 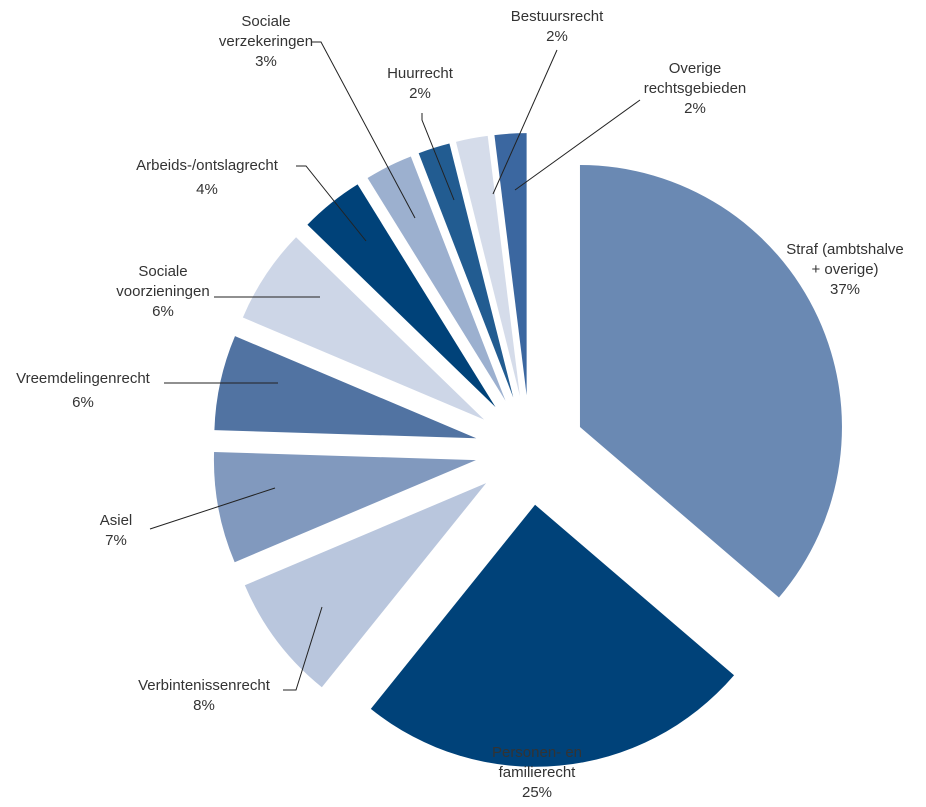 What do you see at coordinates (265, 21) in the screenshot?
I see `slice-label-7: Sociale` at bounding box center [265, 21].